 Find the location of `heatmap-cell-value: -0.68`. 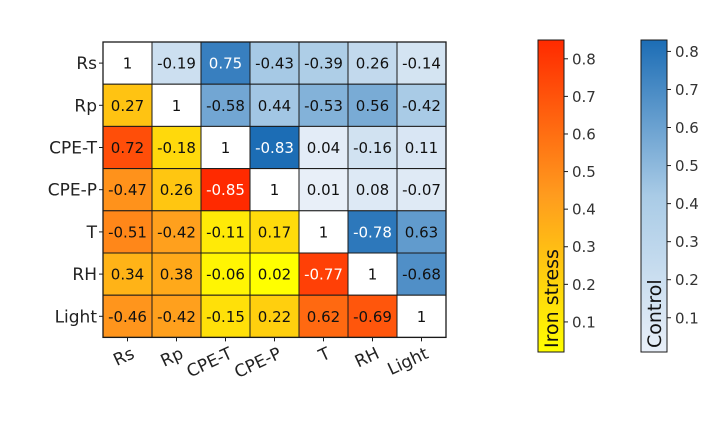

heatmap-cell-value: -0.68 is located at coordinates (421, 275).